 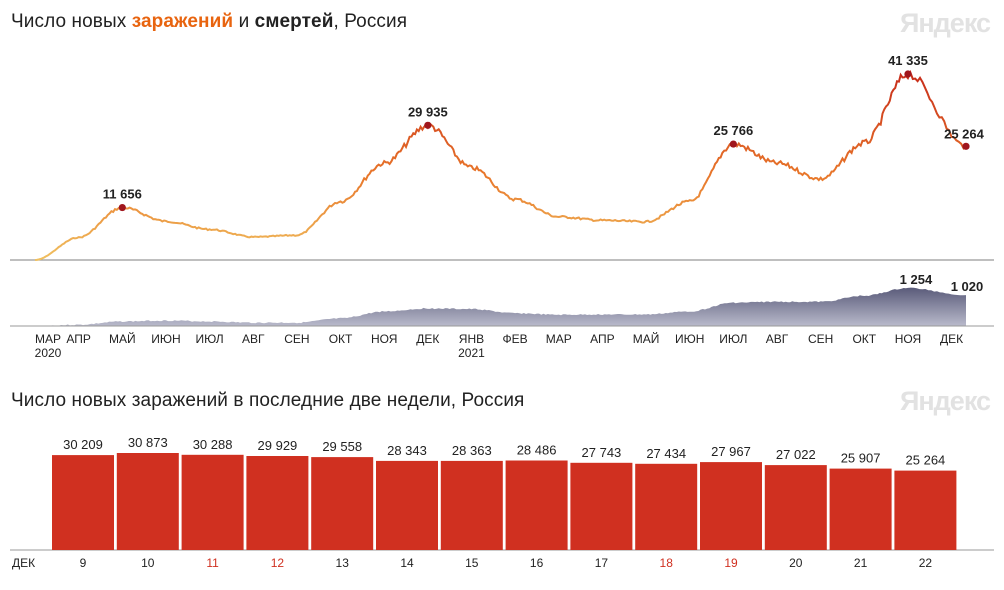 What do you see at coordinates (472, 563) in the screenshot?
I see `day-tick-15: 15` at bounding box center [472, 563].